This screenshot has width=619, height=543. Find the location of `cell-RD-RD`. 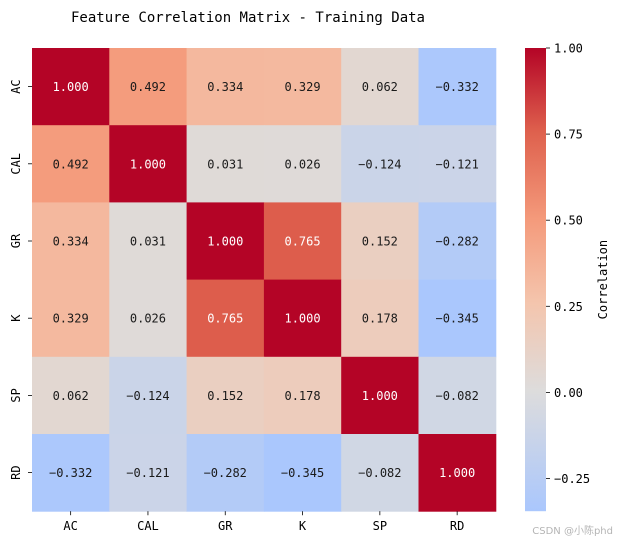

cell-RD-RD is located at coordinates (457, 473).